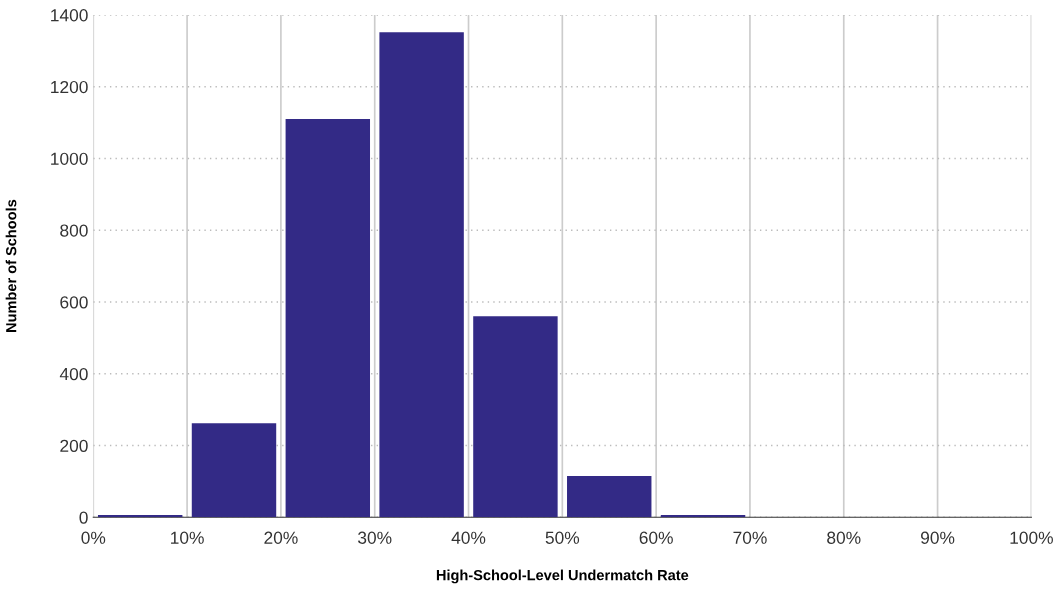 Image resolution: width=1060 pixels, height=598 pixels. What do you see at coordinates (1031, 537) in the screenshot?
I see `x-tick-label: 100%` at bounding box center [1031, 537].